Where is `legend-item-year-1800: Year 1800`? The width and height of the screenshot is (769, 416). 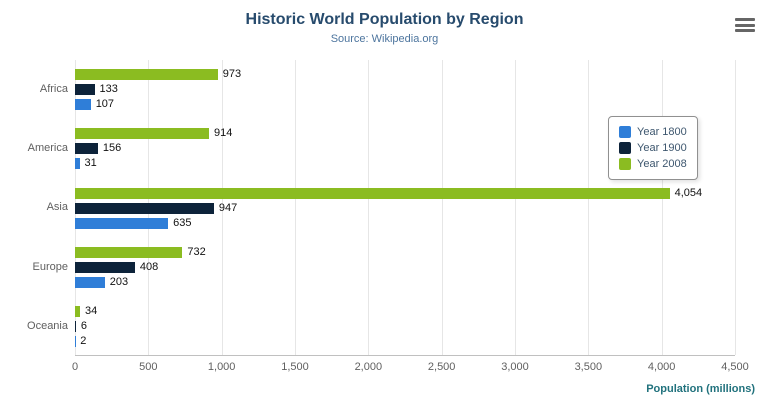 legend-item-year-1800: Year 1800 is located at coordinates (653, 132).